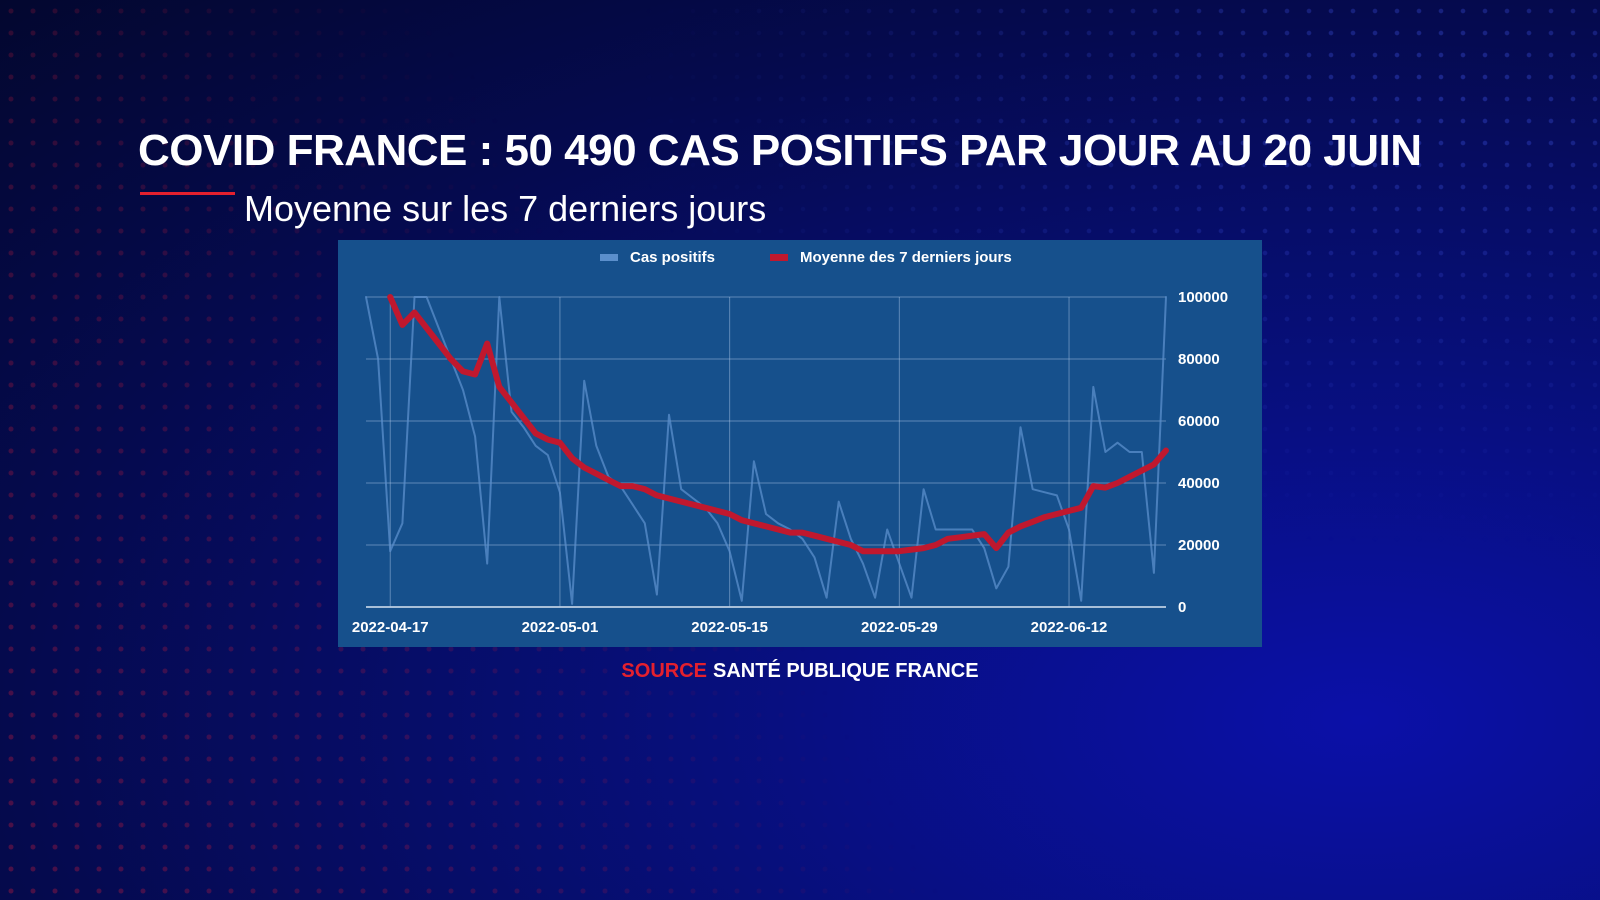 Image resolution: width=1600 pixels, height=900 pixels. What do you see at coordinates (1199, 545) in the screenshot?
I see `y-tick-label: 20000` at bounding box center [1199, 545].